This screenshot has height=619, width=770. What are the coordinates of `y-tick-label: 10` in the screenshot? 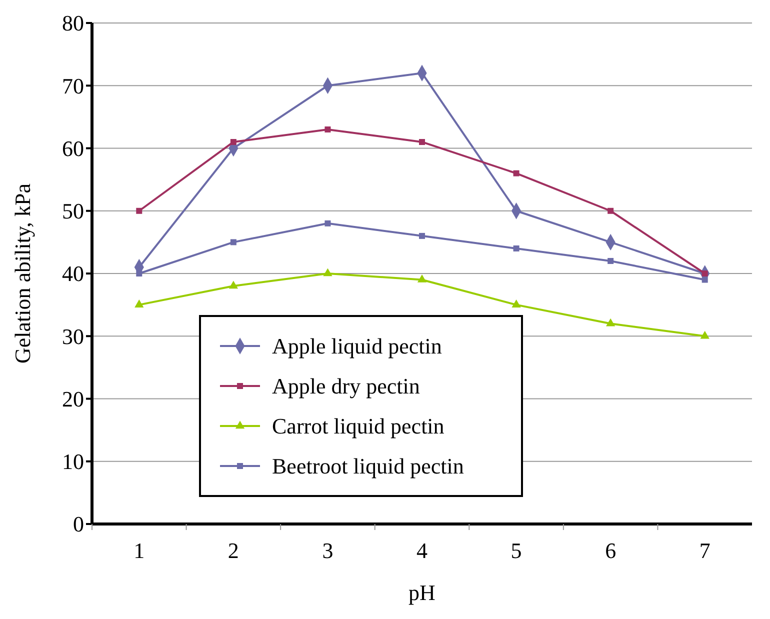 It's located at (73, 461).